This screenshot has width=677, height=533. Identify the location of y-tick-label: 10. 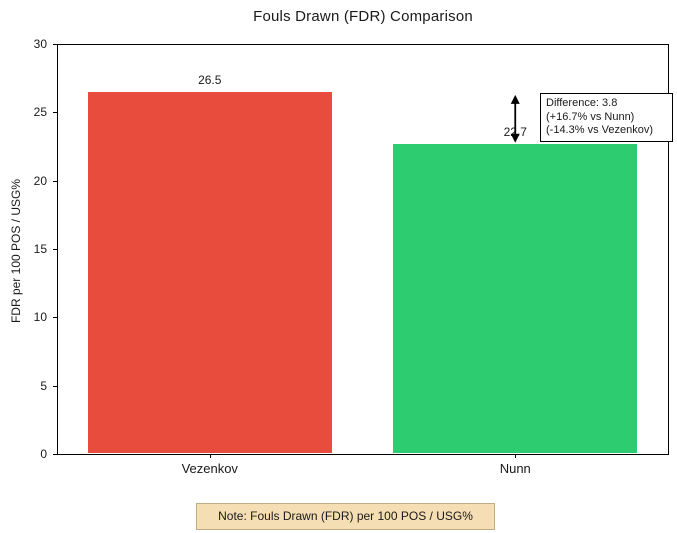
(40, 317).